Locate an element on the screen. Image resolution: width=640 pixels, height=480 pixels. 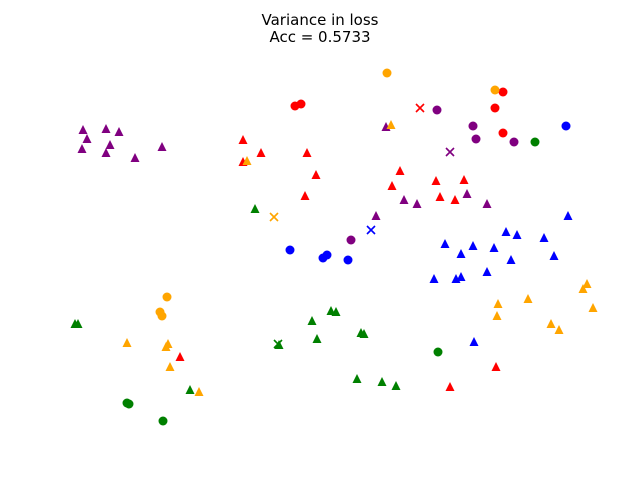
chart-title-block: Variance in loss Acc = 0.5733 is located at coordinates (320, 29).